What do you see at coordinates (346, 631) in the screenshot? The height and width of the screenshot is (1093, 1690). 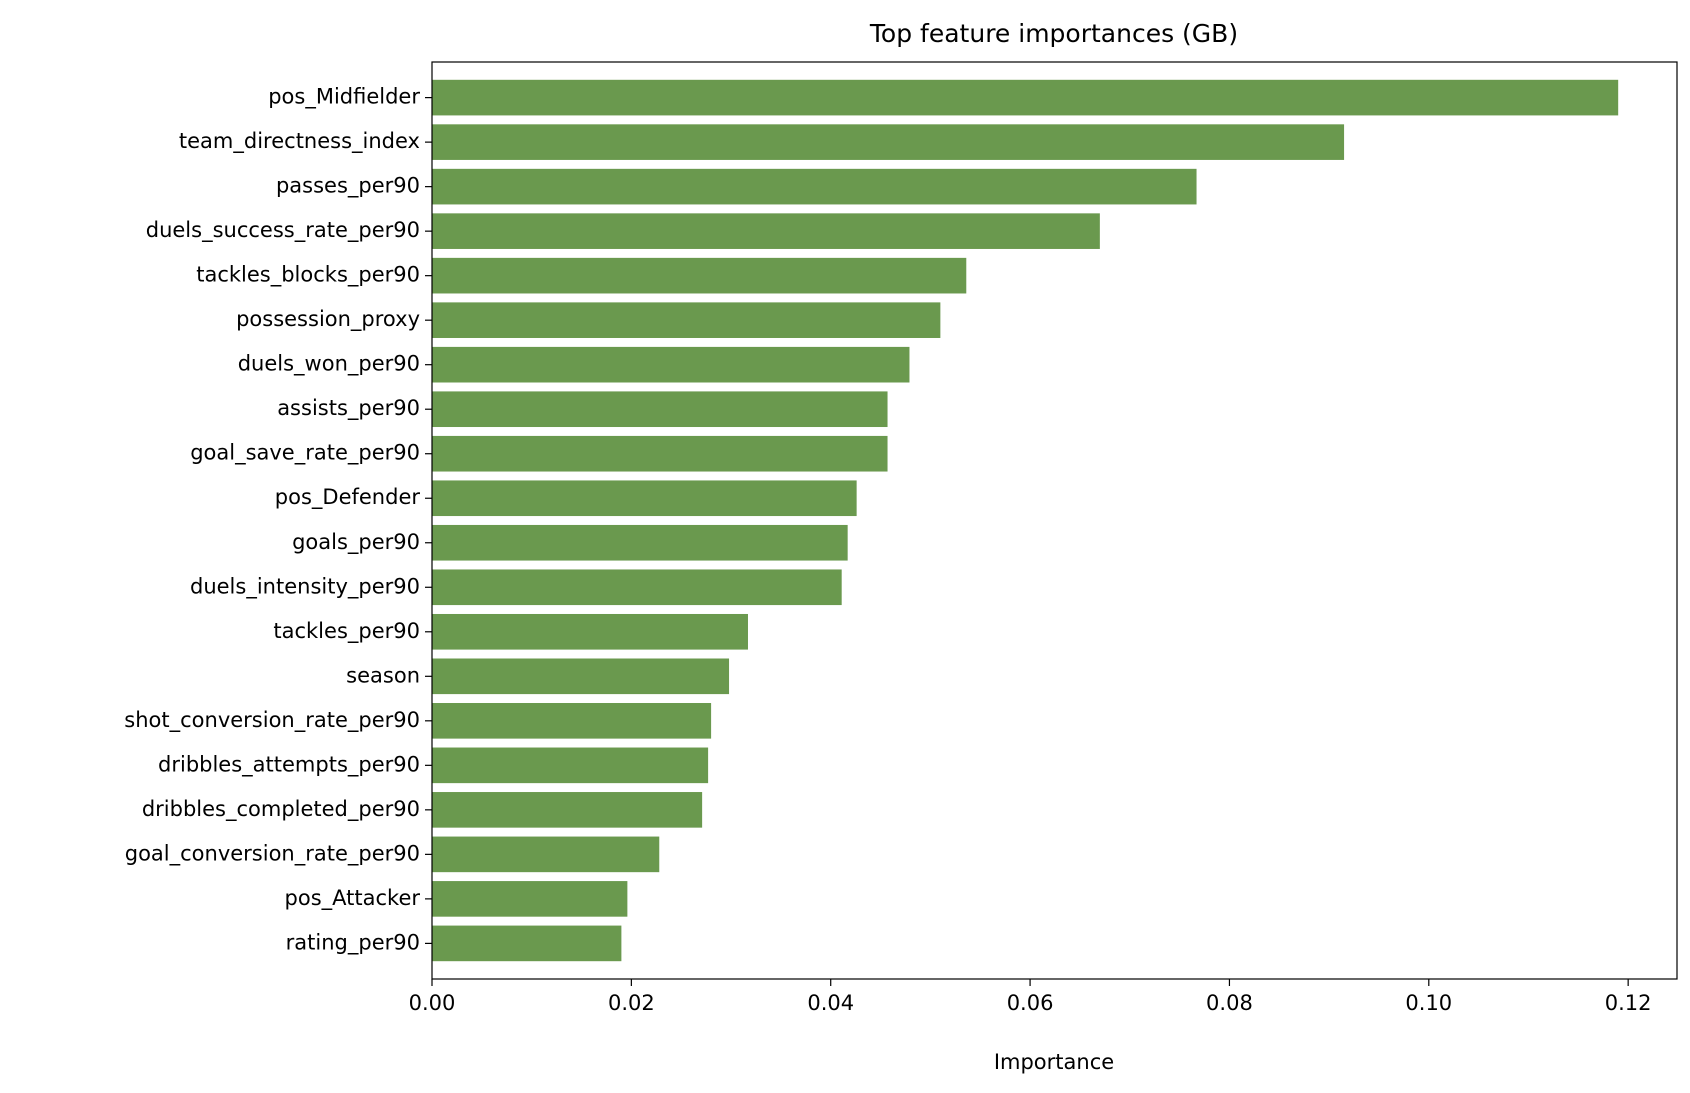 I see `y-tick-label: tackles_per90` at bounding box center [346, 631].